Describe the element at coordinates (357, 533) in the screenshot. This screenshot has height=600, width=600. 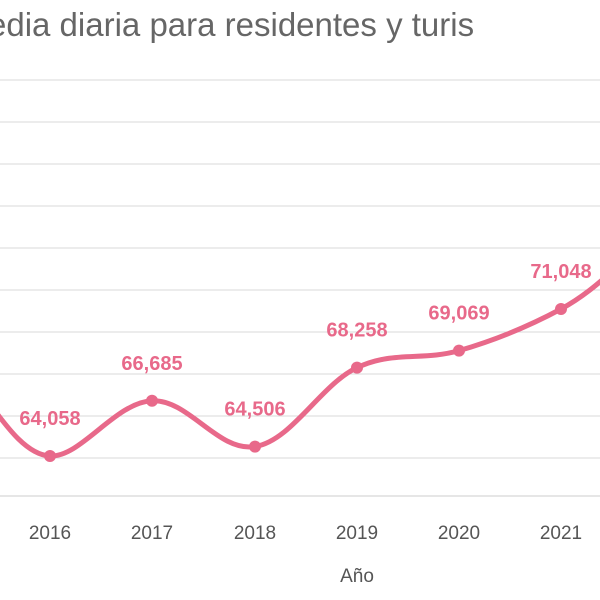
I see `x-tick-label: 2019` at that location.